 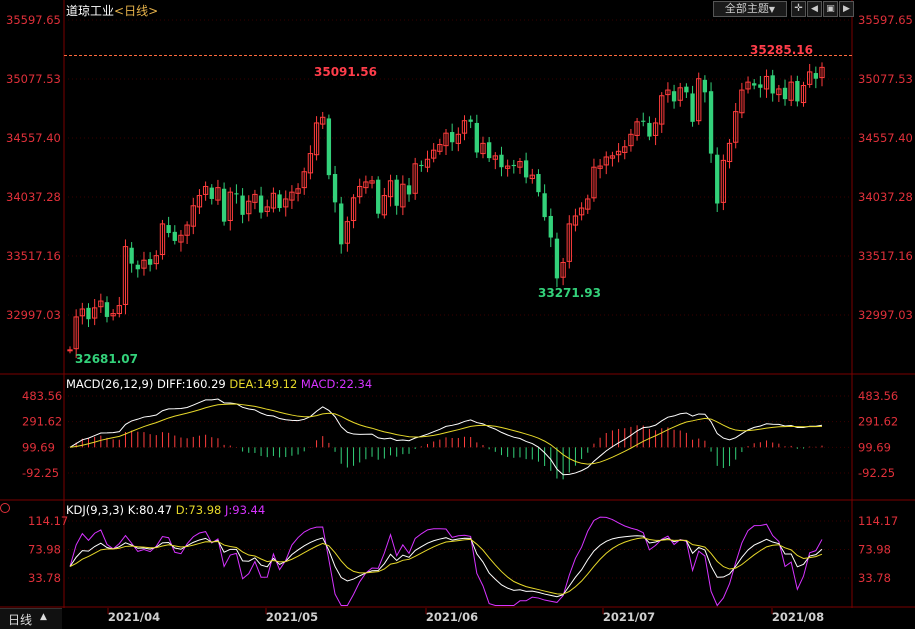 What do you see at coordinates (750, 9) in the screenshot?
I see `theme-button: 全部主题▼` at bounding box center [750, 9].